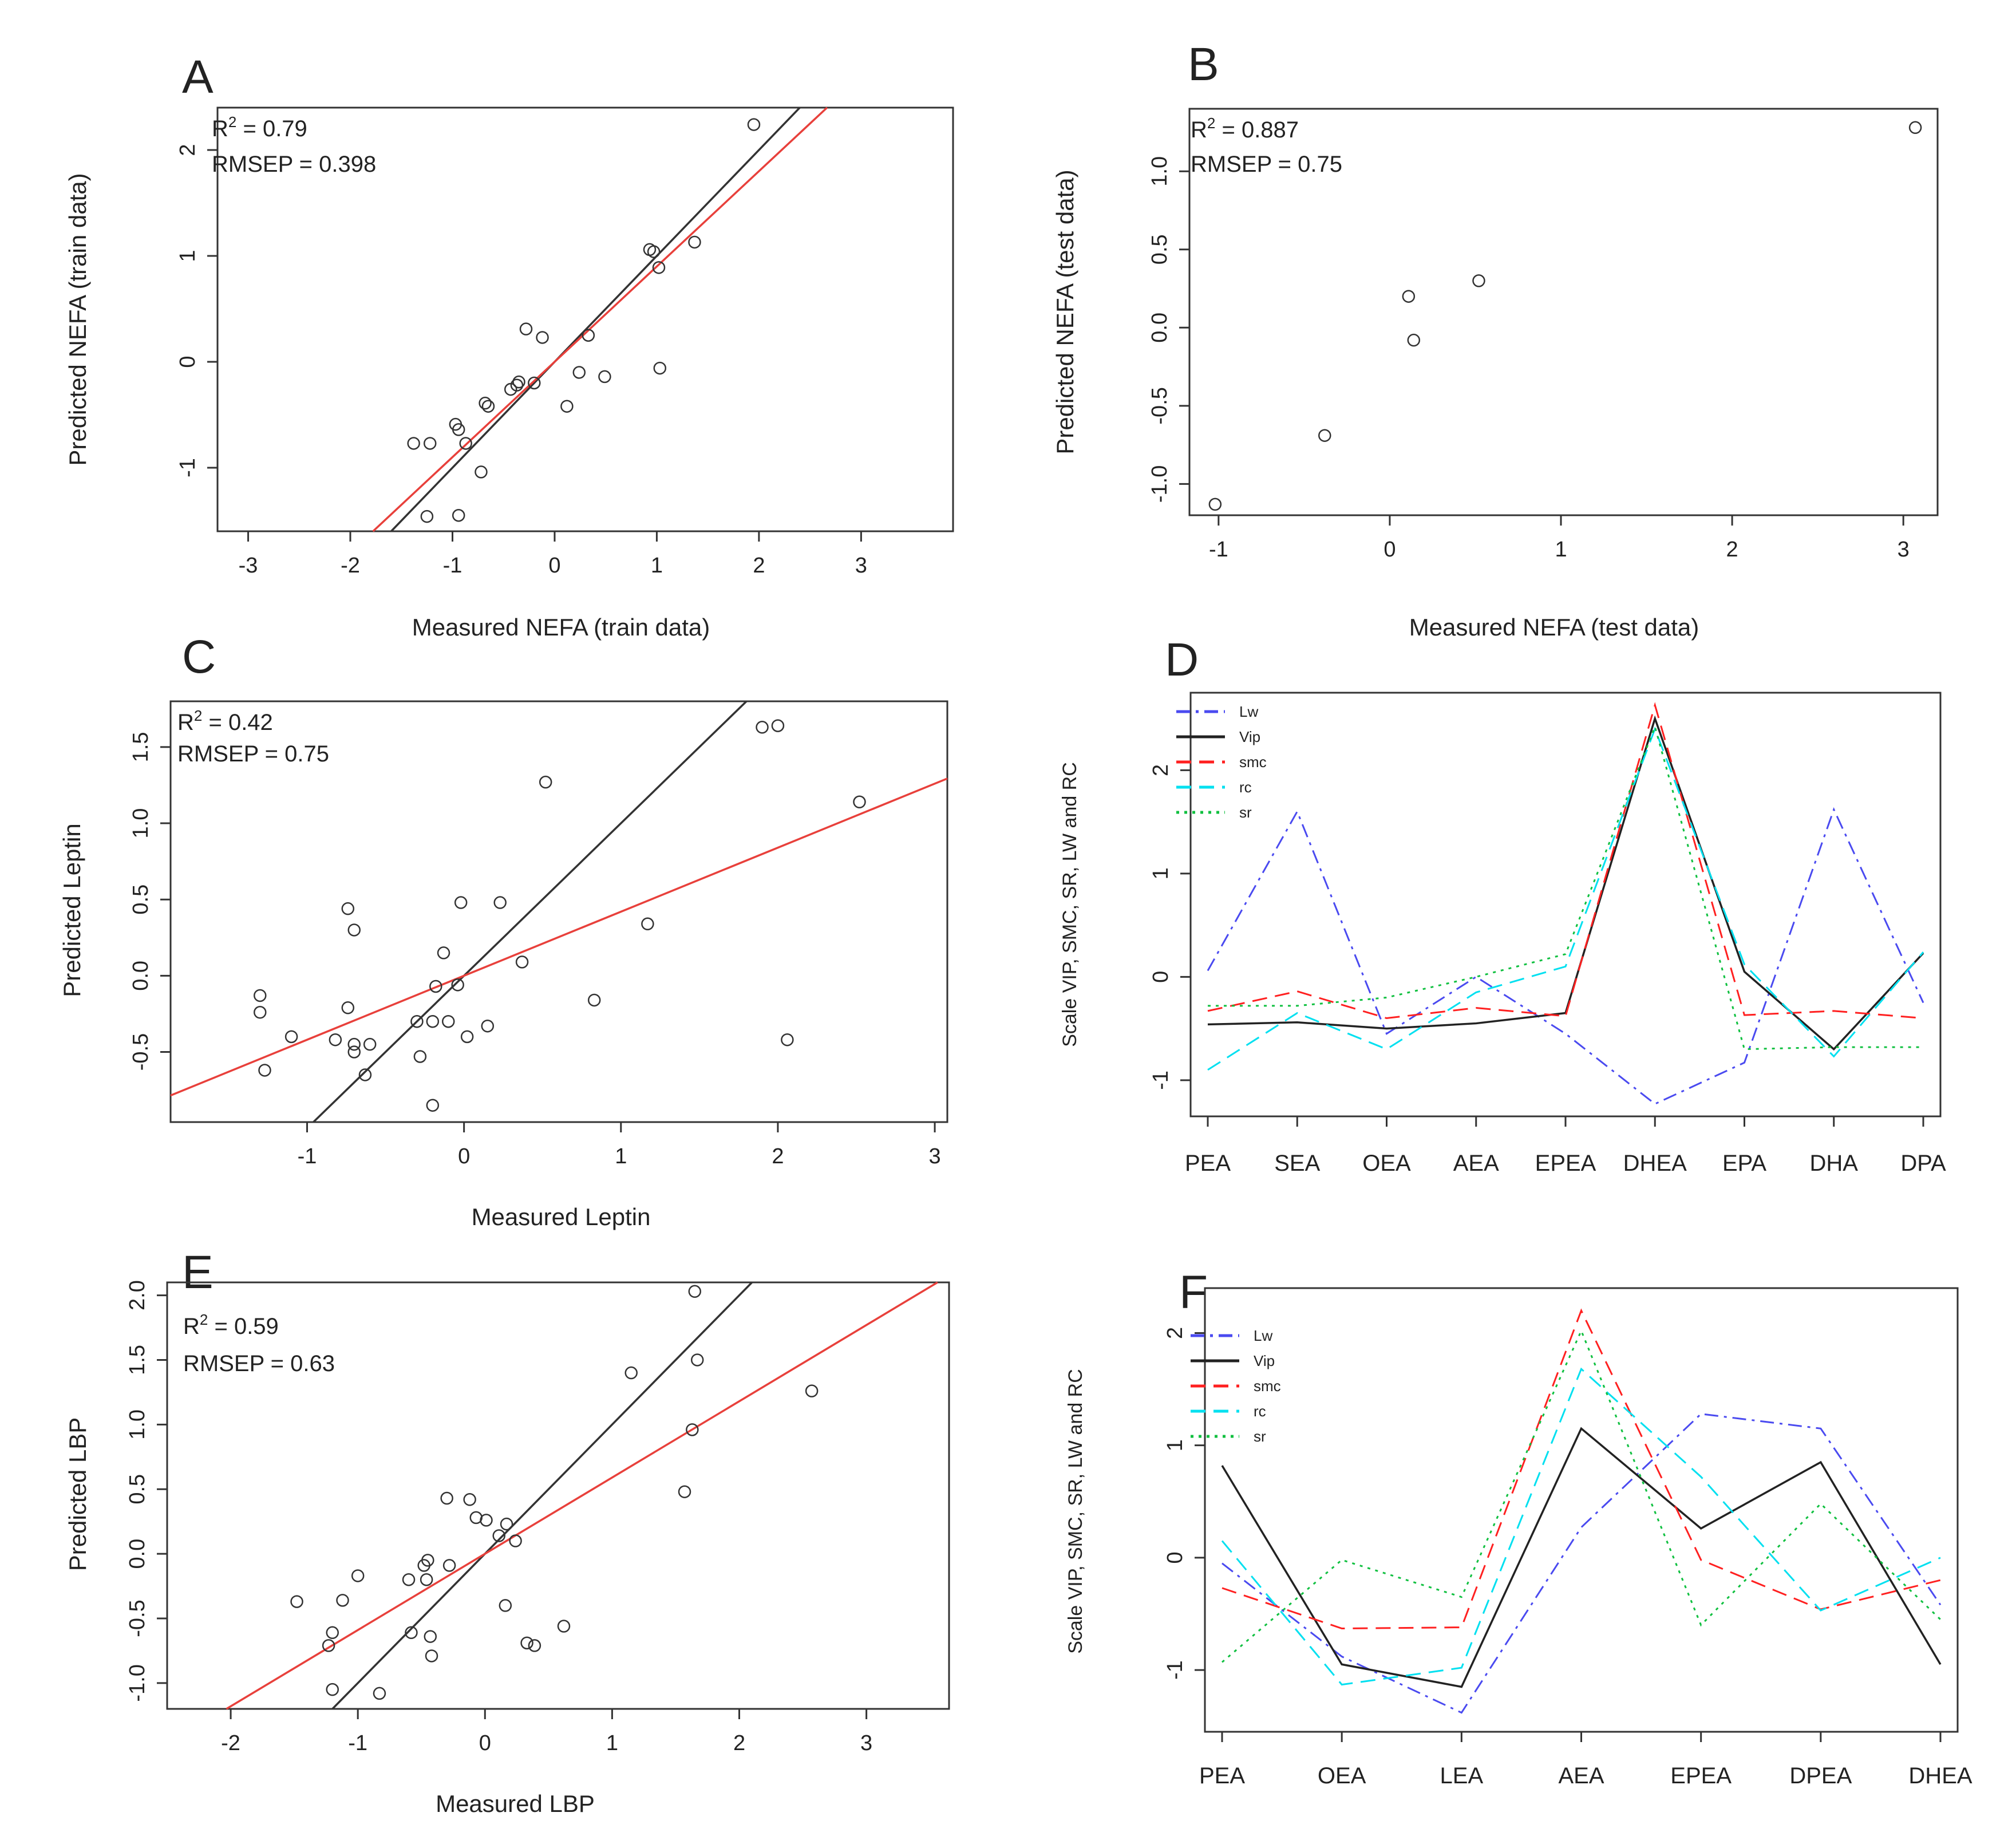 Image resolution: width=2016 pixels, height=1848 pixels. Describe the element at coordinates (141, 976) in the screenshot. I see `y-tick-label: 0.0` at that location.